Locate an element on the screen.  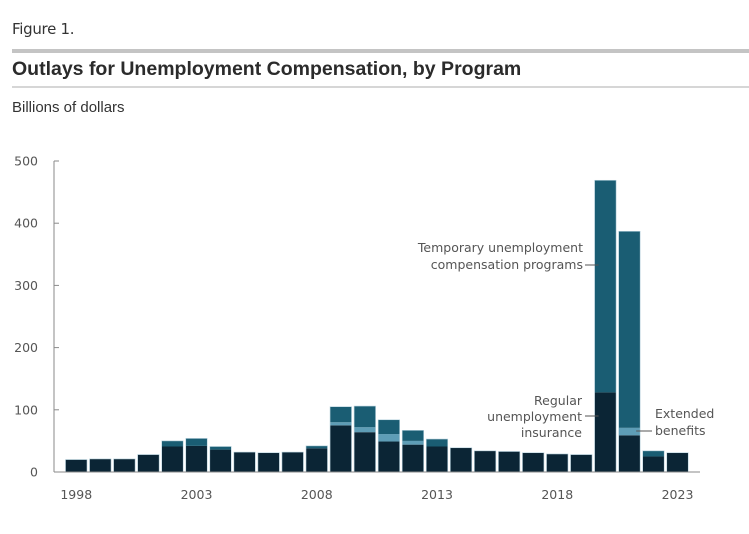
annotation-text: insurance is located at coordinates (551, 432).